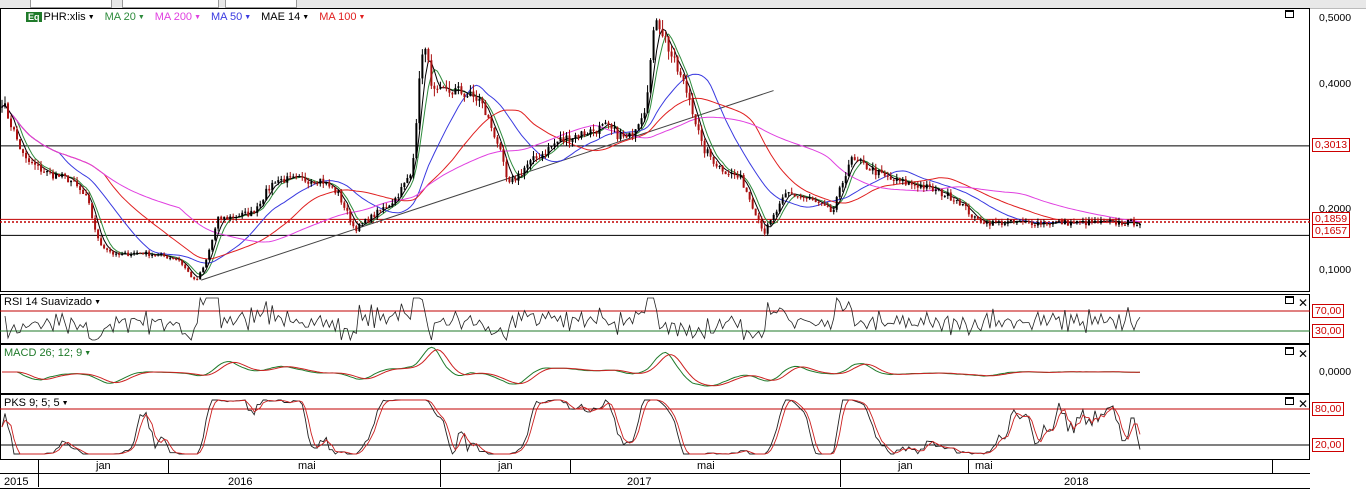 Image resolution: width=1366 pixels, height=492 pixels. What do you see at coordinates (1331, 145) in the screenshot?
I see `resistance-tag: 0,3013` at bounding box center [1331, 145].